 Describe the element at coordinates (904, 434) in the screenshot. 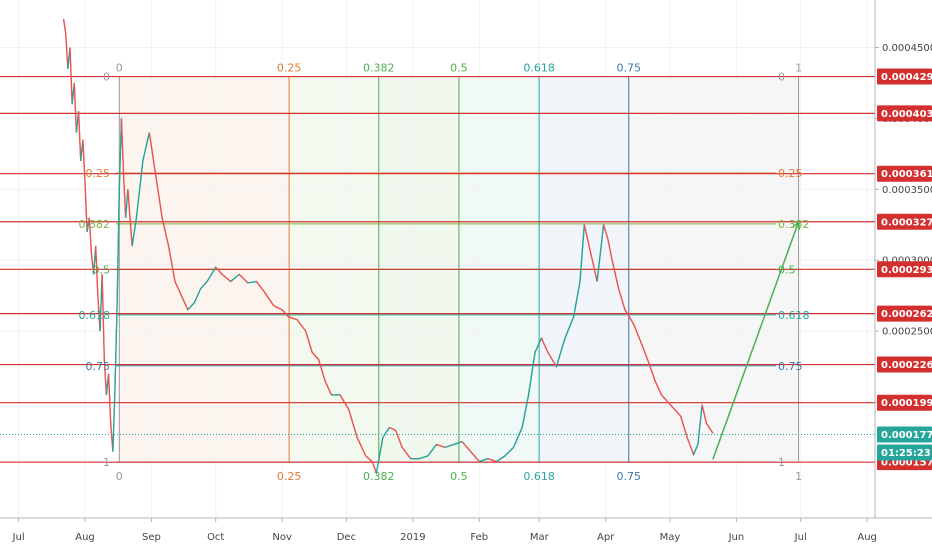

I see `current-price-tag-bg` at that location.